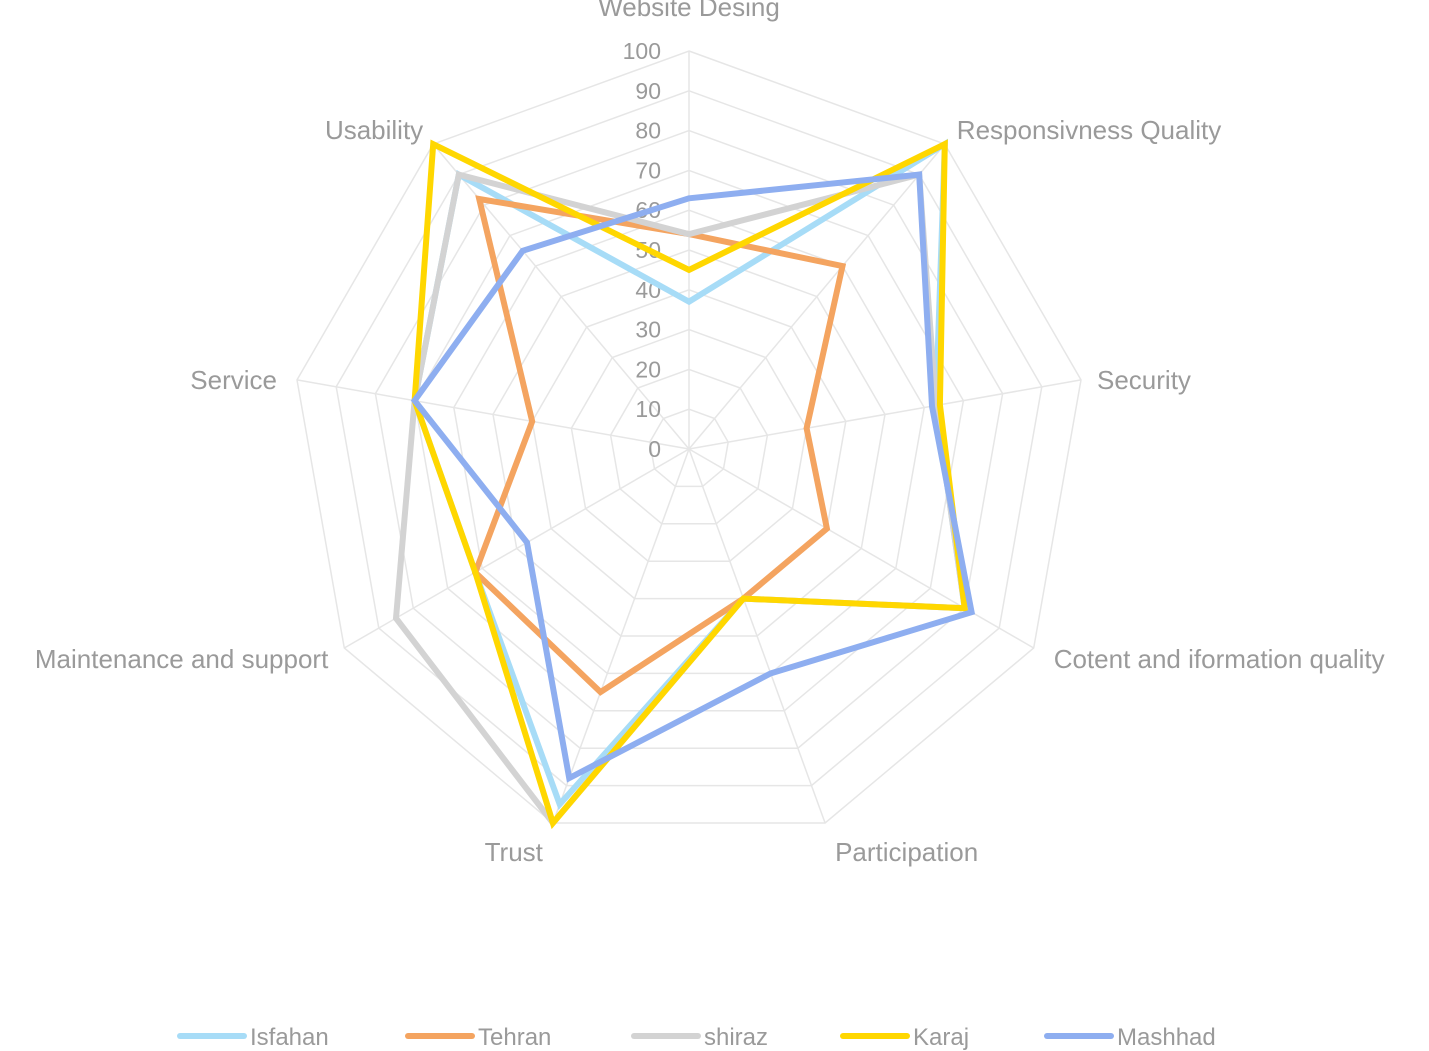  What do you see at coordinates (514, 1037) in the screenshot?
I see `legend-label-tehran: Tehran` at bounding box center [514, 1037].